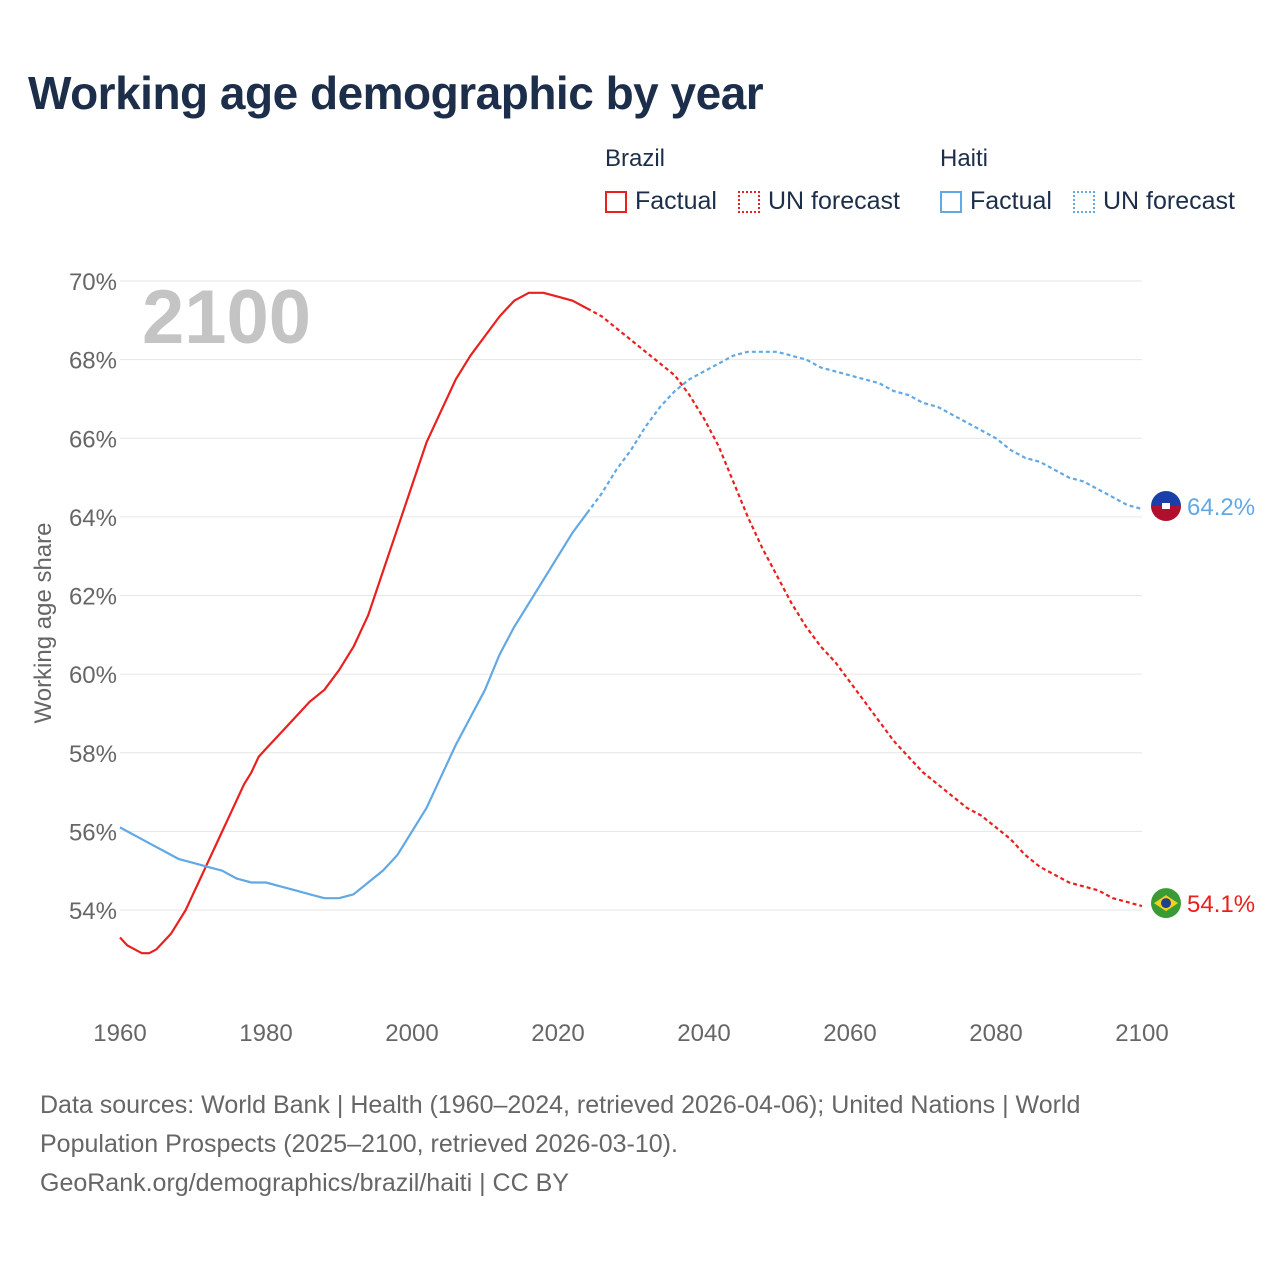  Describe the element at coordinates (93, 439) in the screenshot. I see `y-tick-label: 66%` at that location.